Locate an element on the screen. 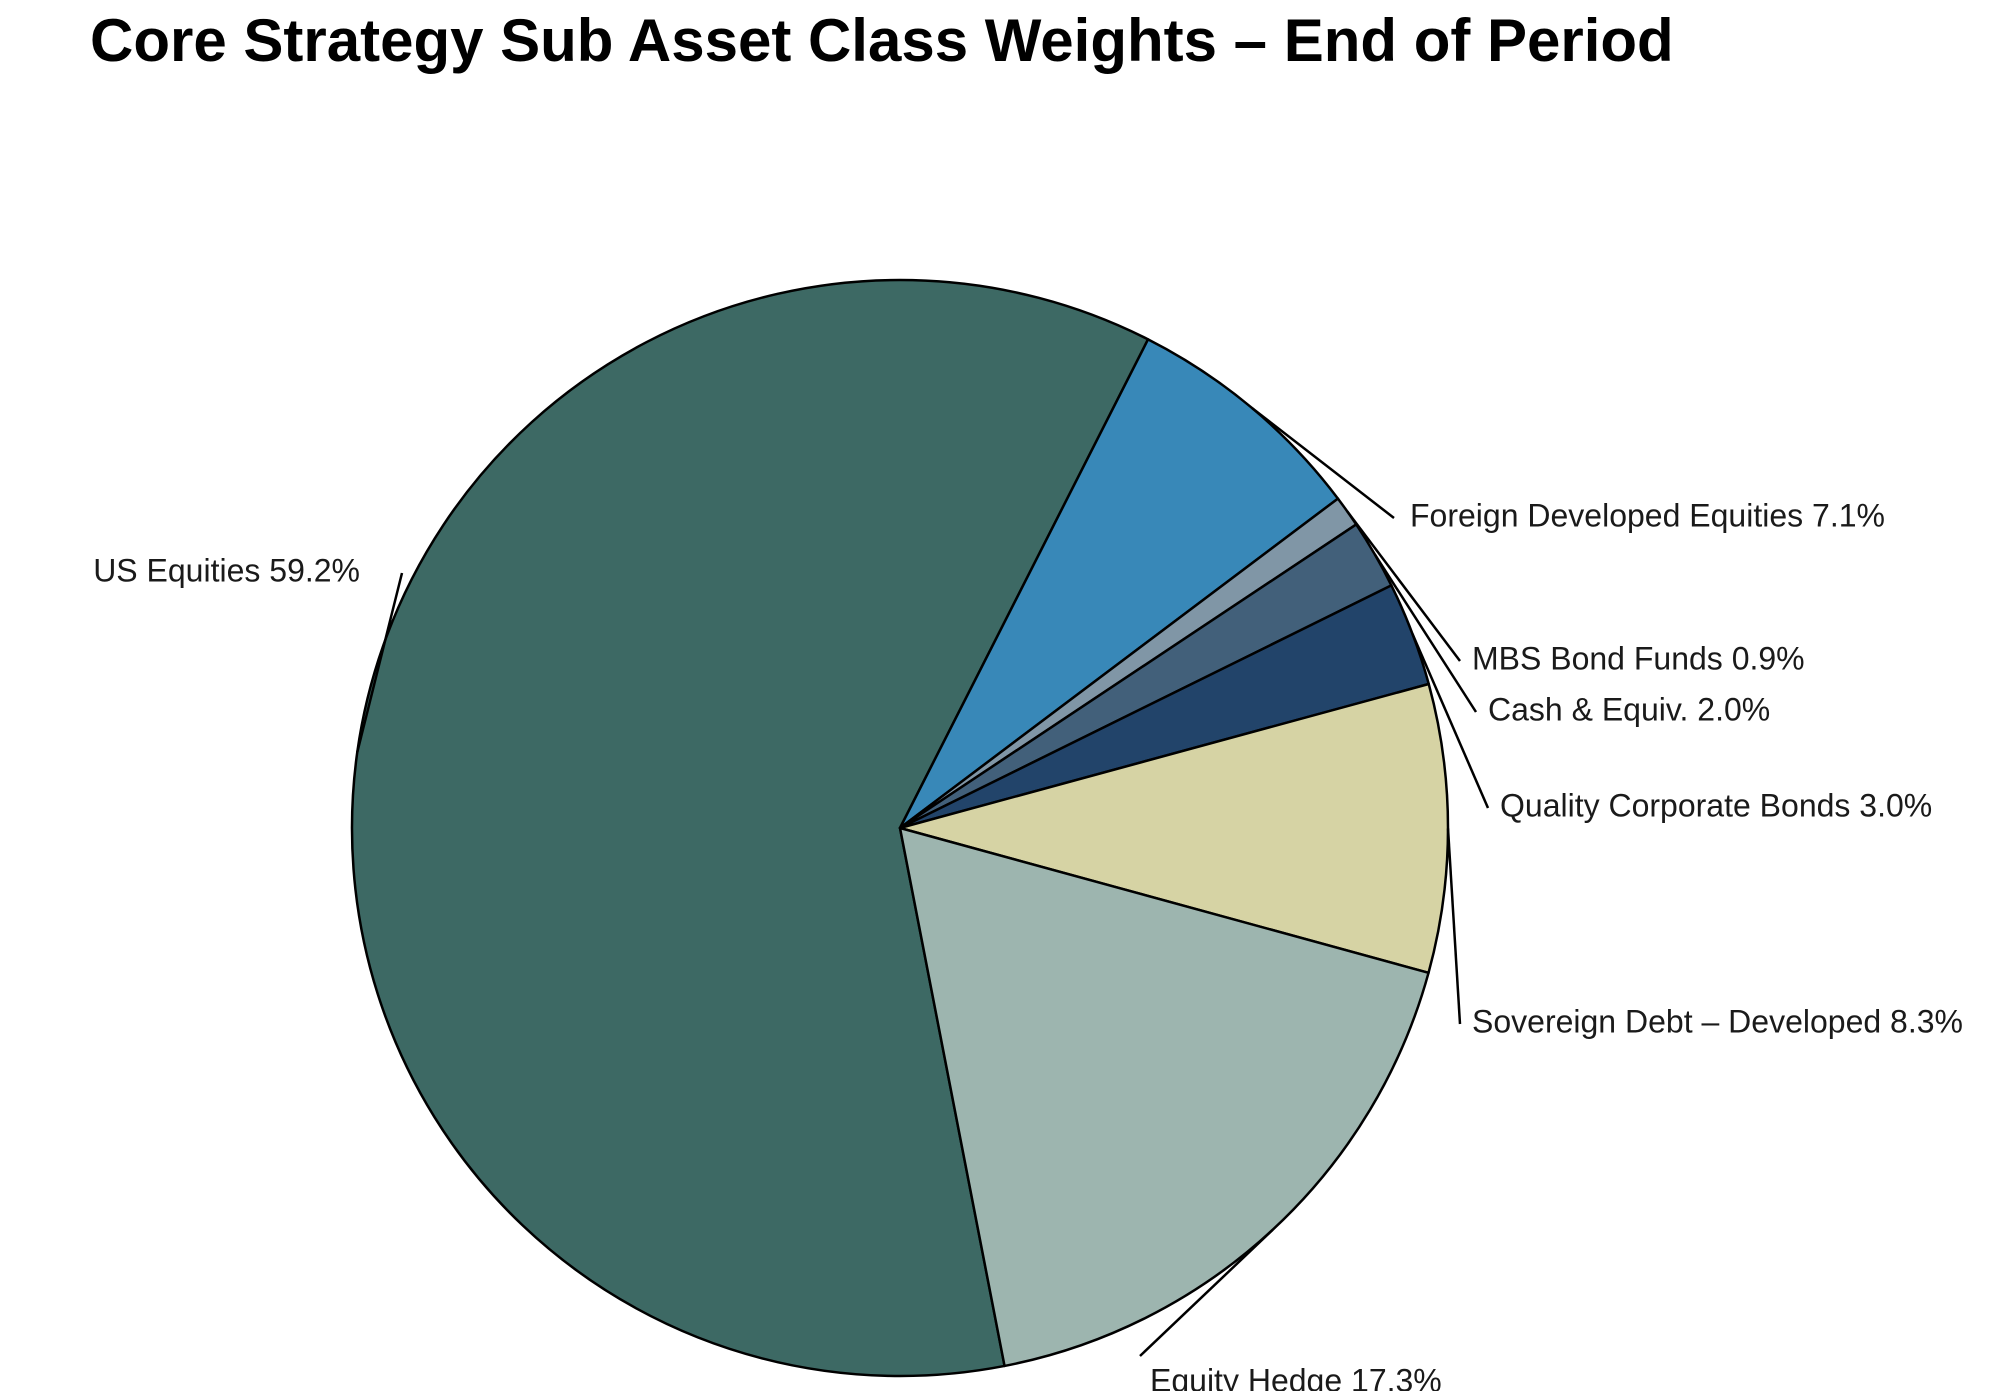  slice-label-3: Cash & Equiv. 2.0% is located at coordinates (1629, 709).